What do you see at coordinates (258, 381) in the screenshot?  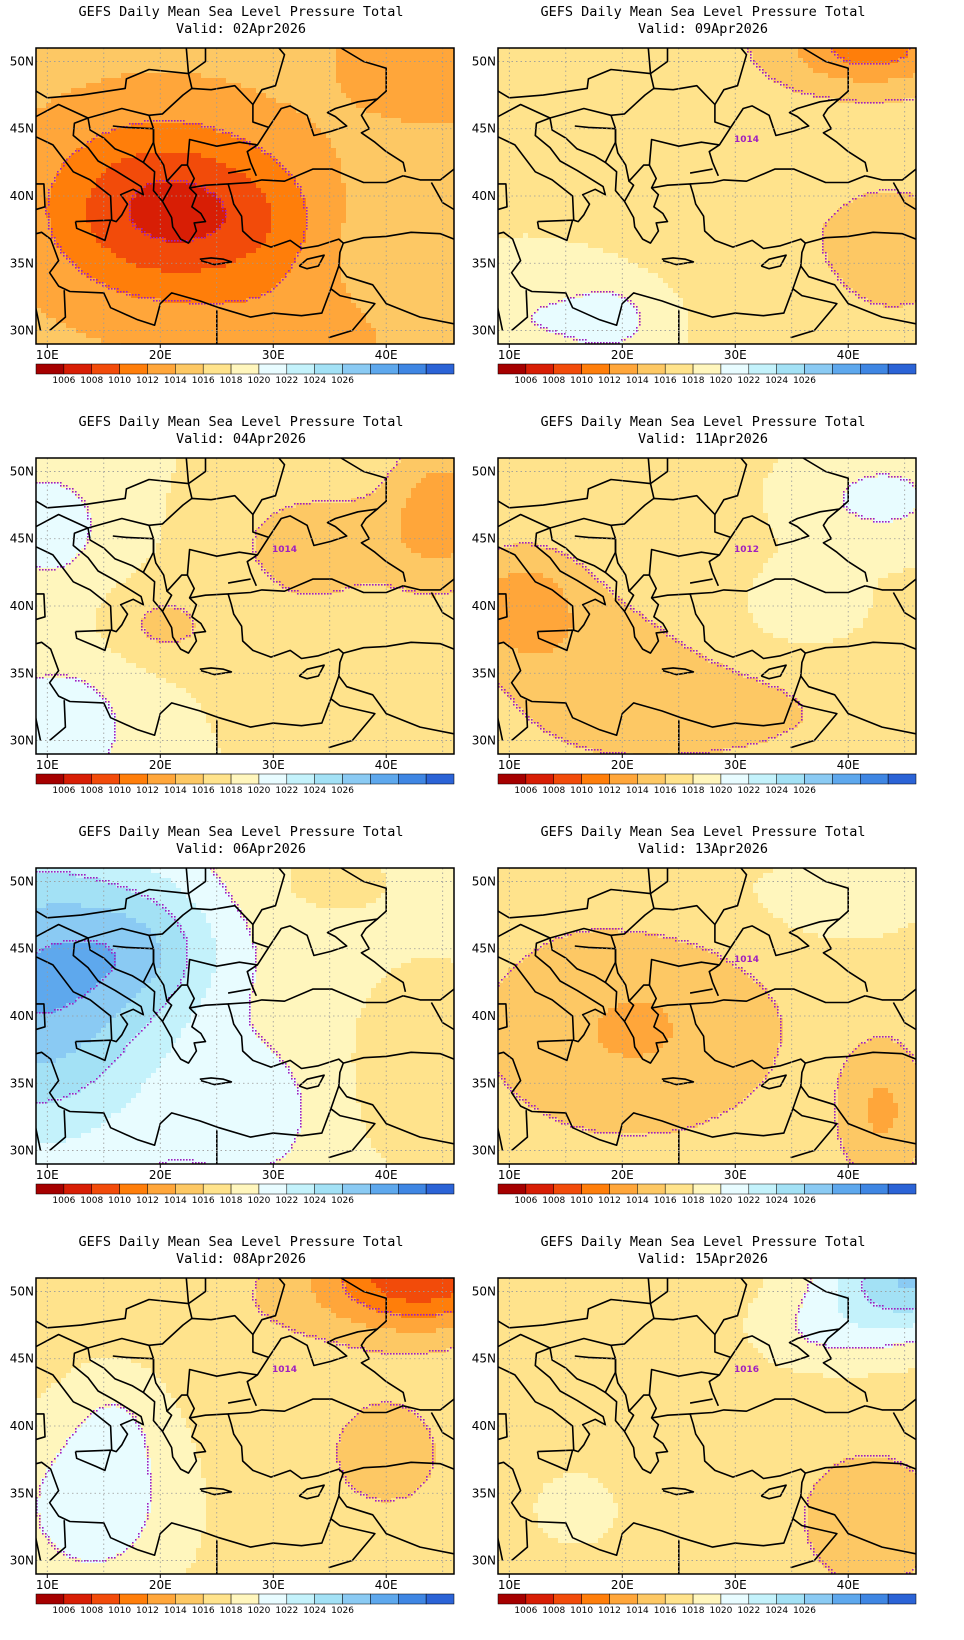 I see `colorbar-label: 1020` at bounding box center [258, 381].